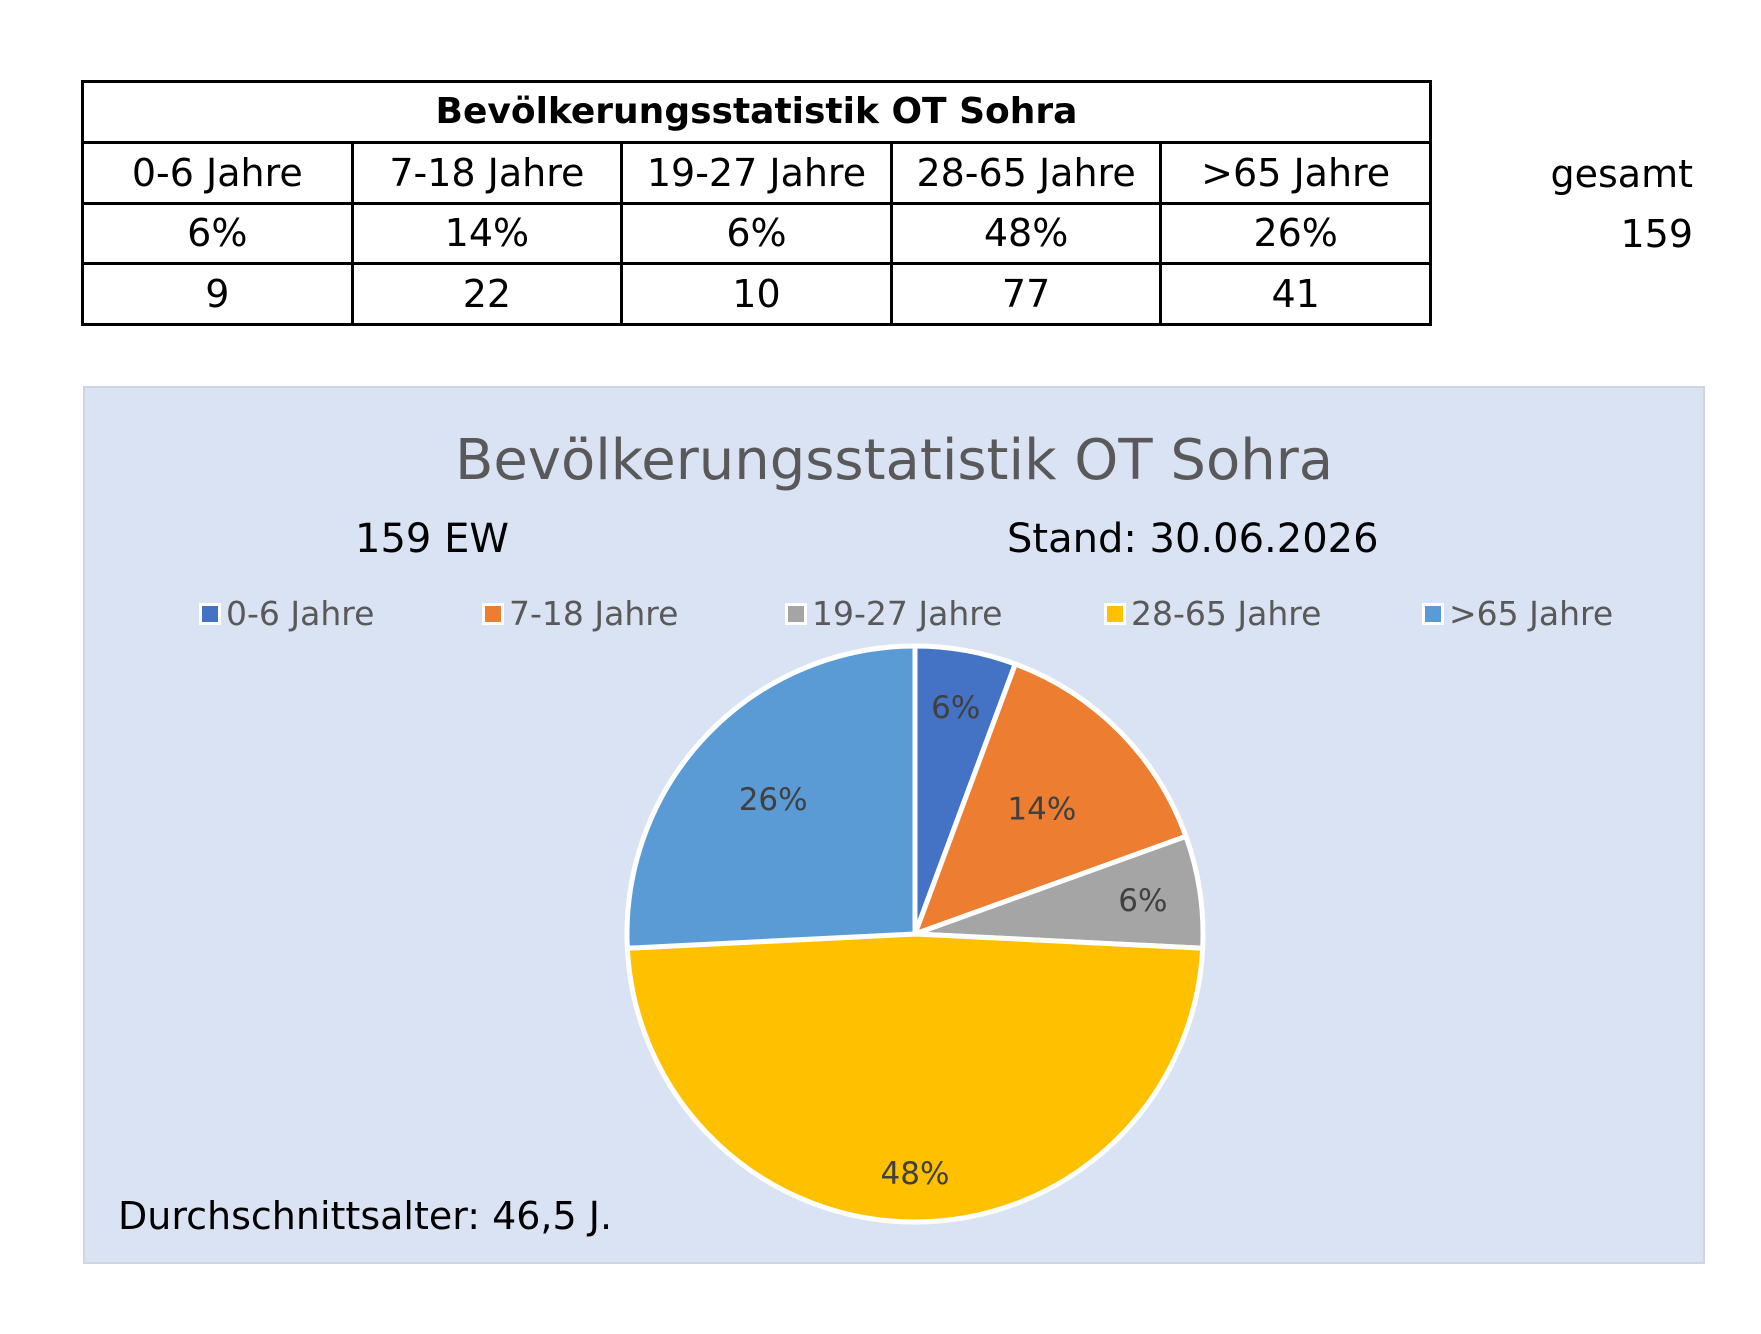 The image size is (1761, 1334). I want to click on table-header-cell: 19-27 Jahre, so click(756, 172).